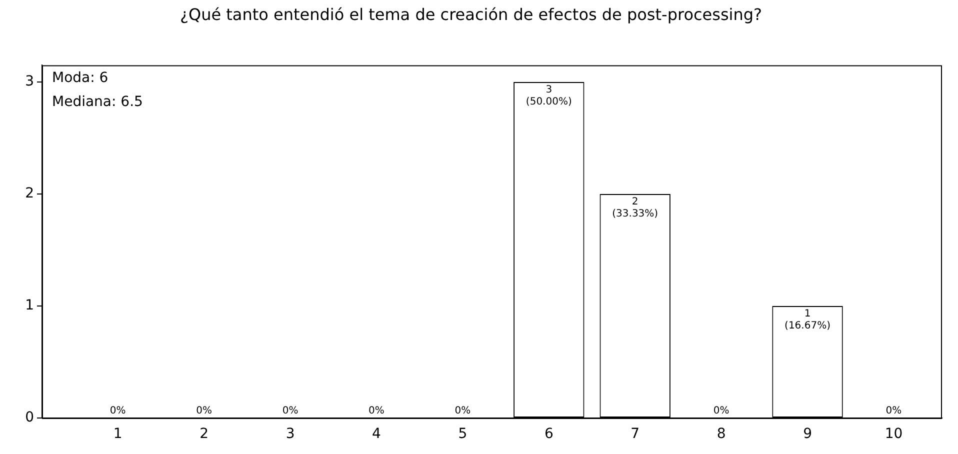 Image resolution: width=958 pixels, height=454 pixels. I want to click on chart-title: ¿Qué tanto entendió el tema de creación de efectos de post-processing?, so click(471, 14).